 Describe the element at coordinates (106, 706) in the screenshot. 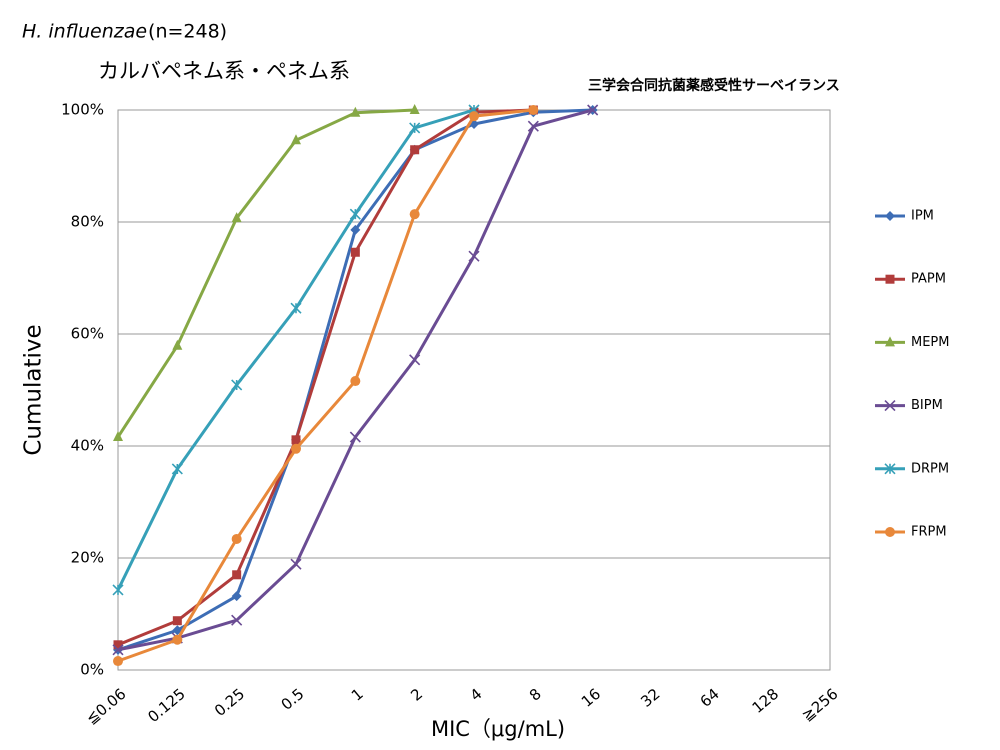

I see `x-tick-label: ≦0.06` at that location.